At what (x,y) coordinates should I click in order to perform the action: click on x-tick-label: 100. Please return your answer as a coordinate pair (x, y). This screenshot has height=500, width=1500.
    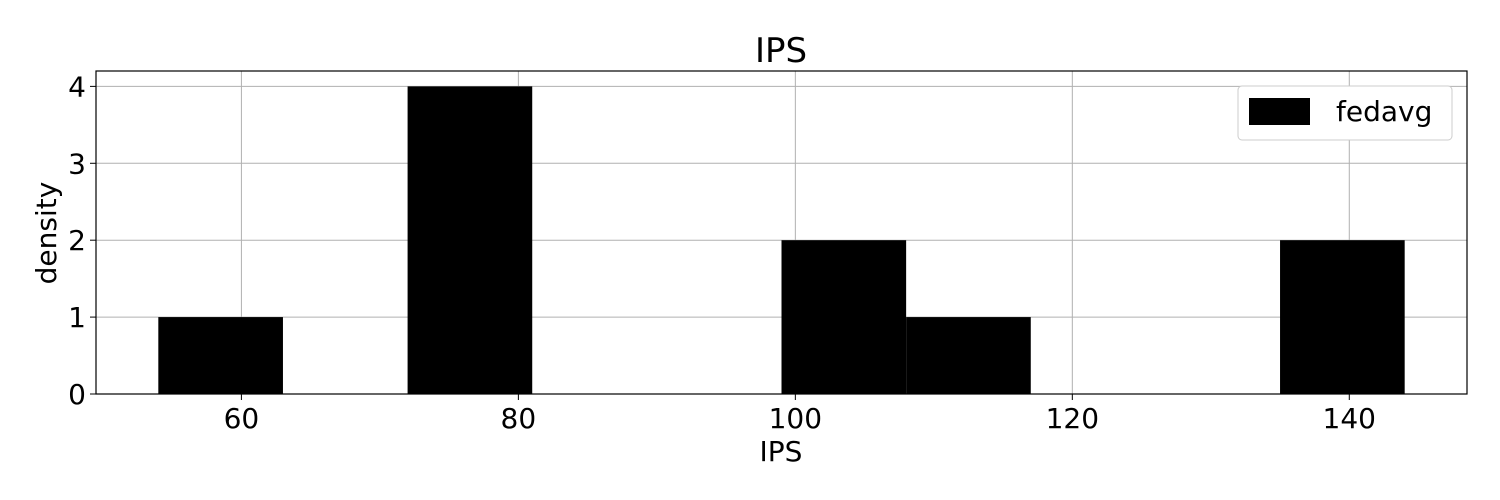
    Looking at the image, I should click on (795, 418).